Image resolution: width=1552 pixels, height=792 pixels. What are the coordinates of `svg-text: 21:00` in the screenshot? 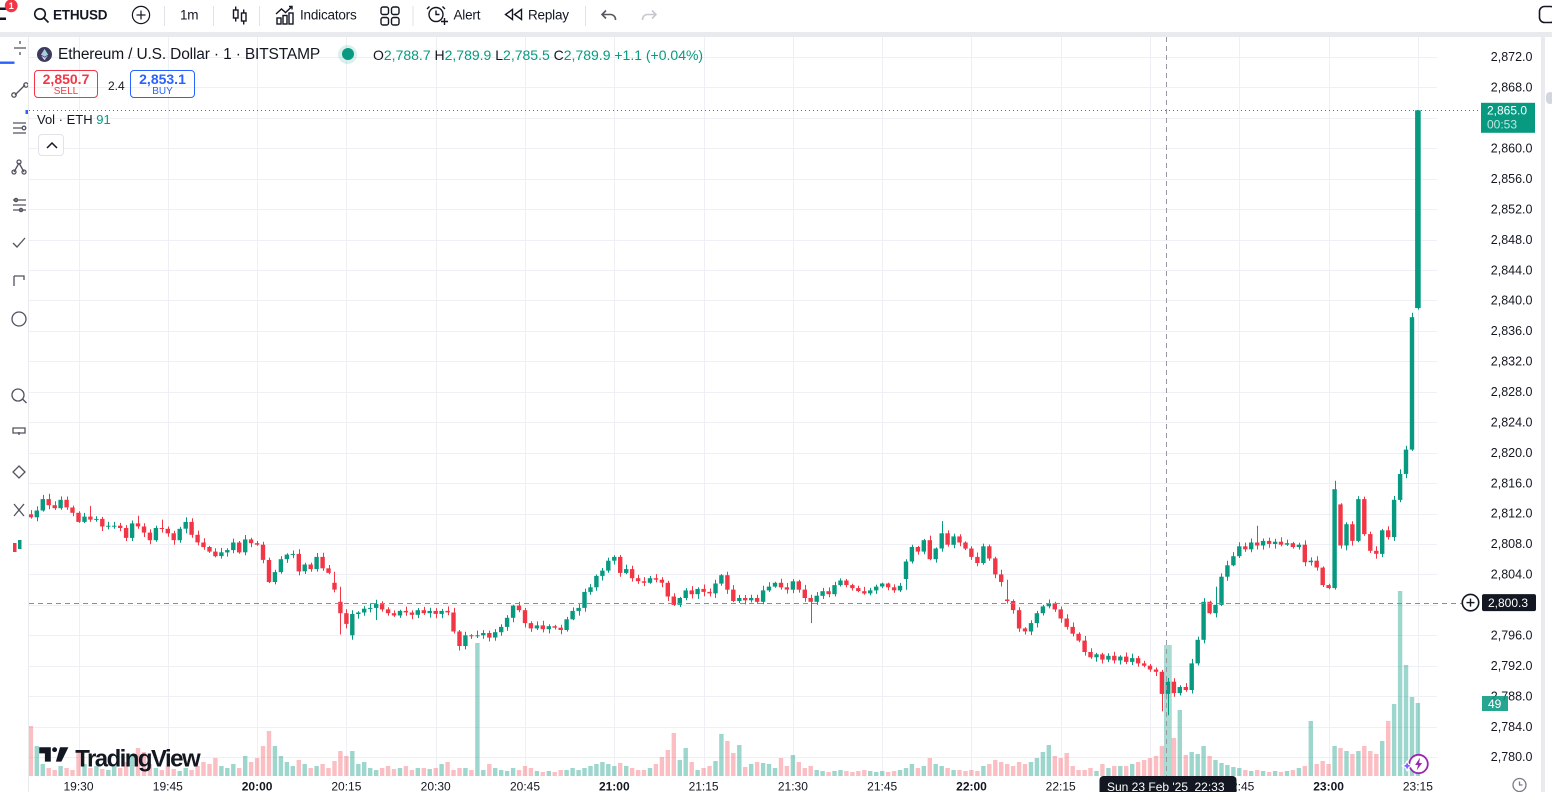 It's located at (614, 786).